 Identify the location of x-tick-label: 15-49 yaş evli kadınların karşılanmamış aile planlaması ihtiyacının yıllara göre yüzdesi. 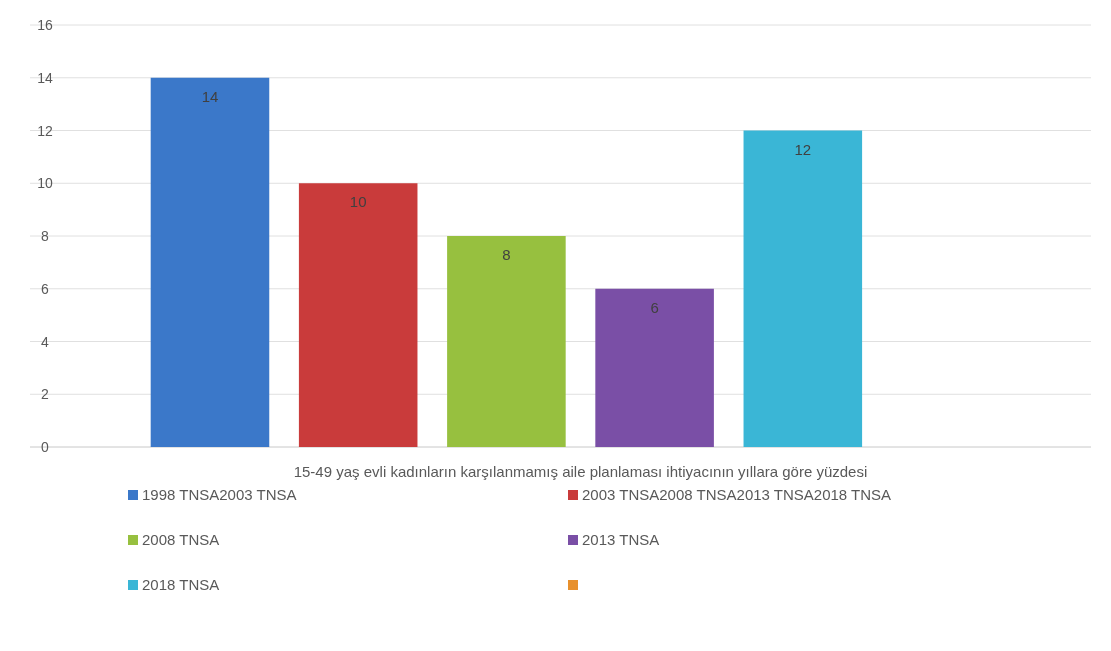
(580, 471).